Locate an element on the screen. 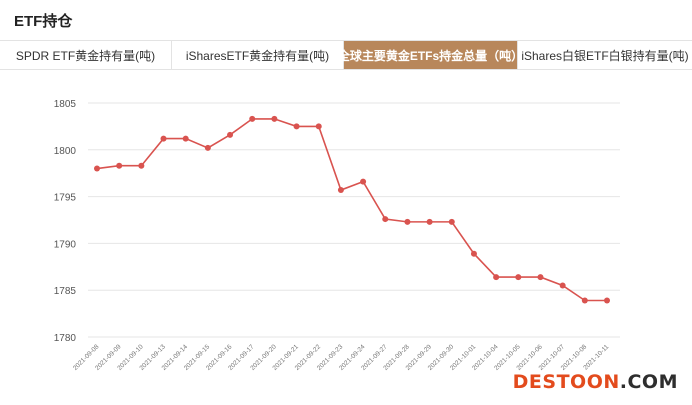  watermark: DESTOON.COM is located at coordinates (595, 382).